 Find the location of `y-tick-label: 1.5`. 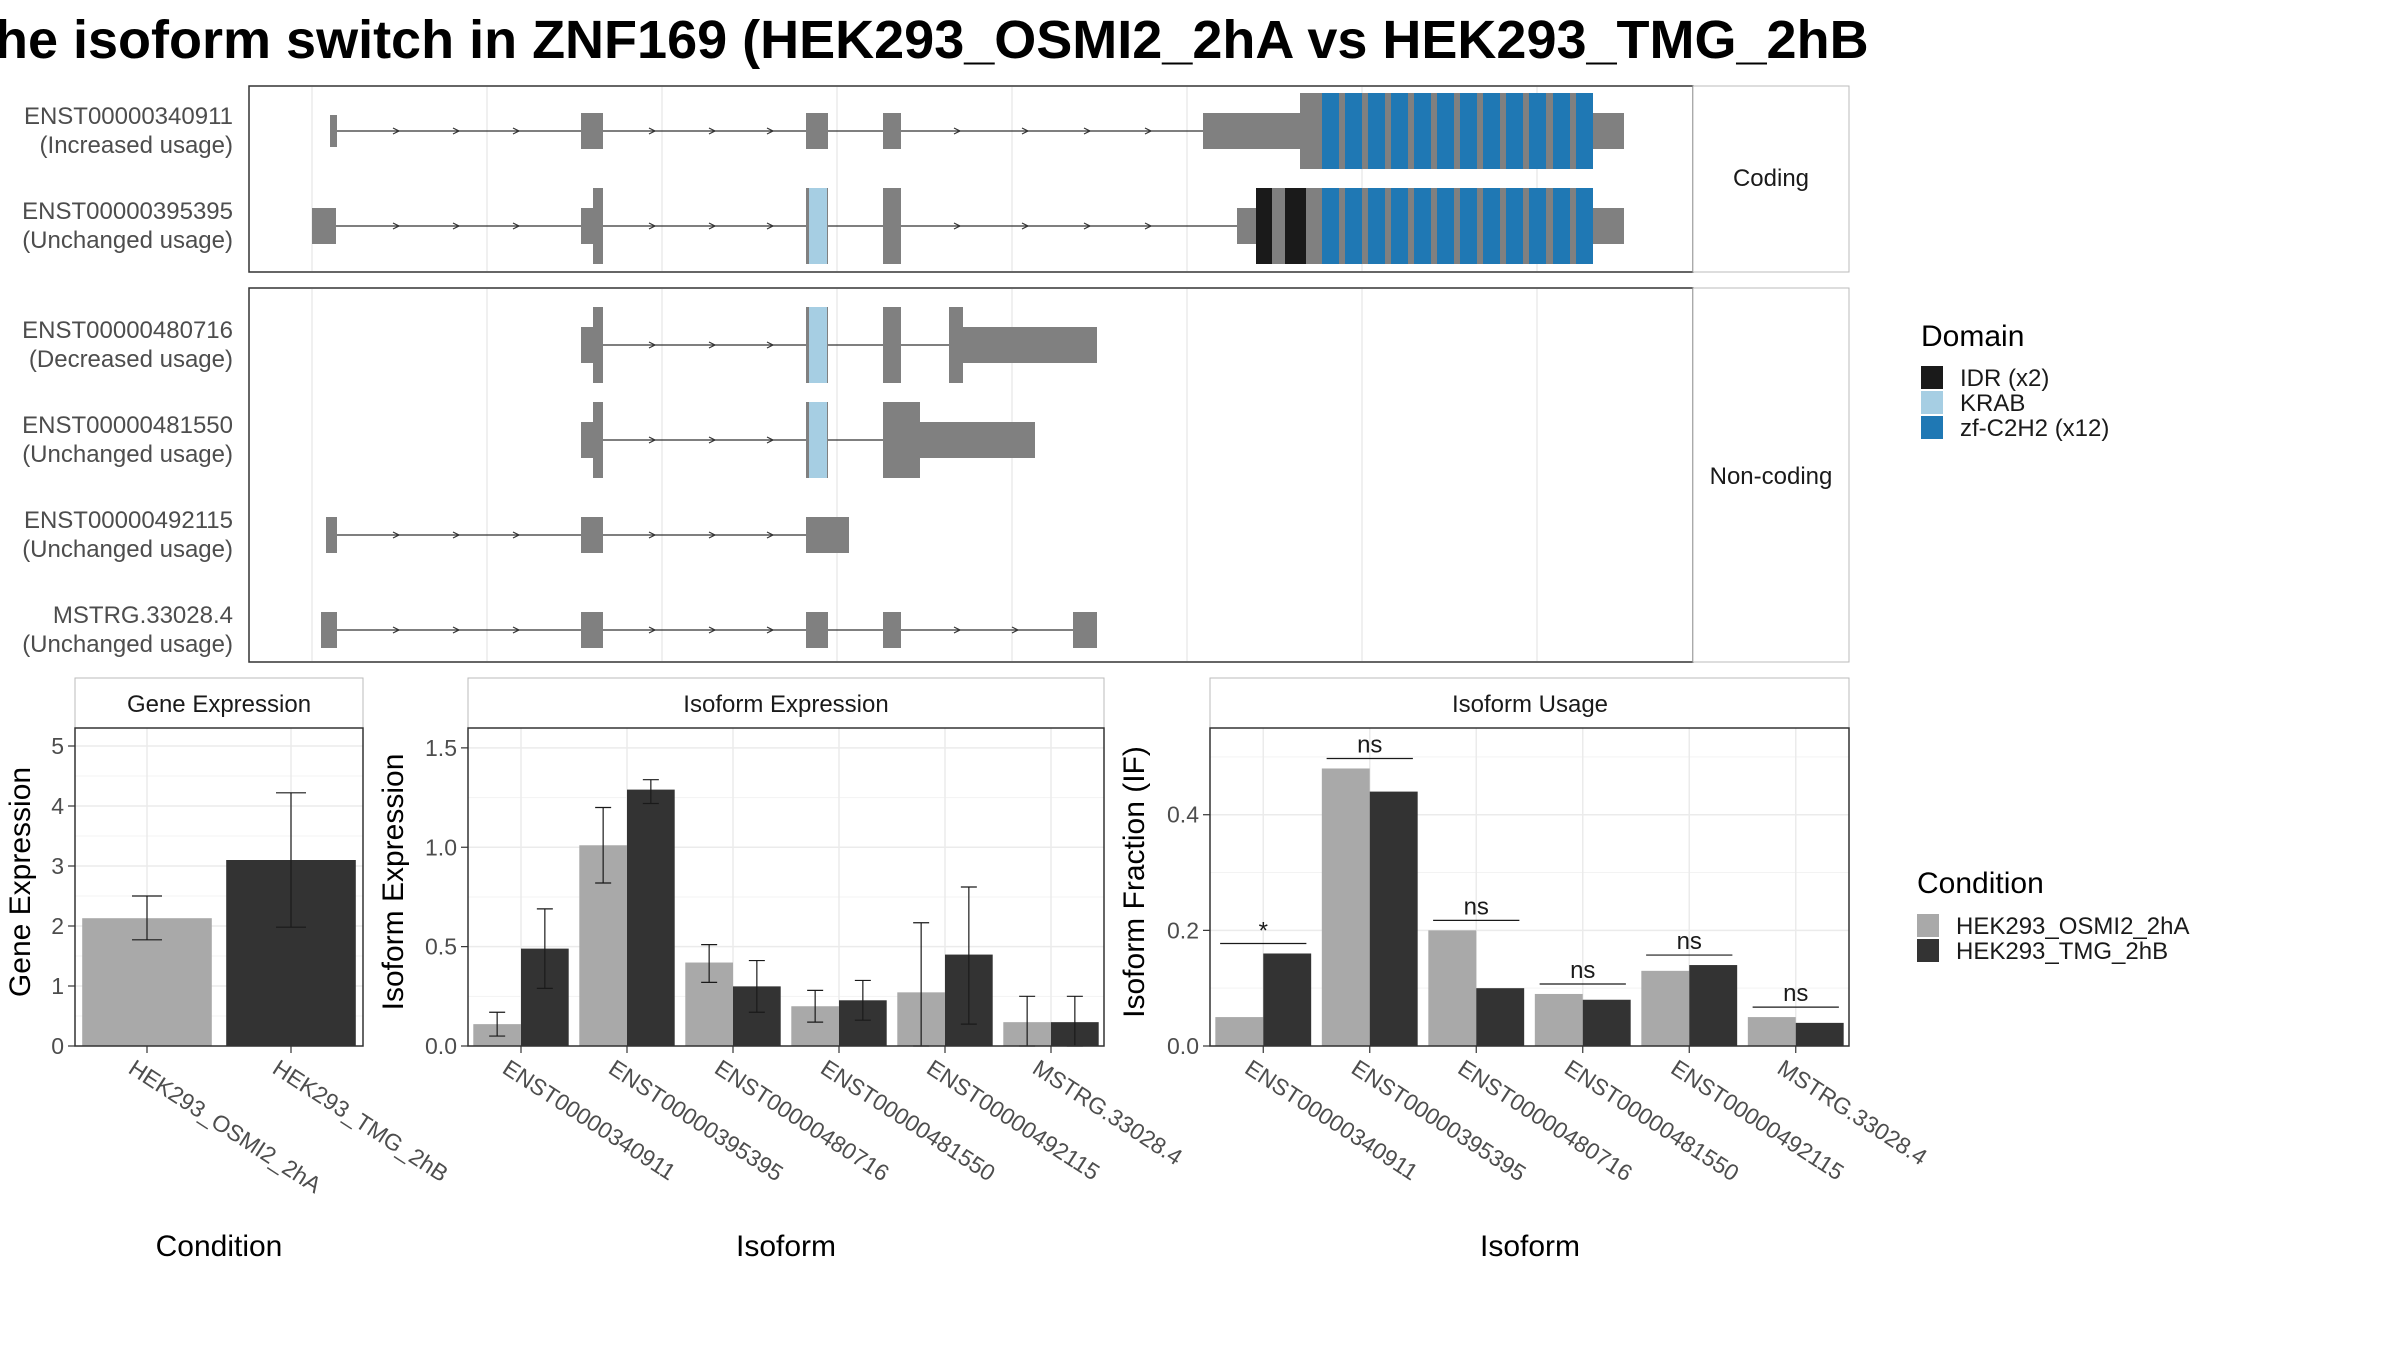

y-tick-label: 1.5 is located at coordinates (441, 748).